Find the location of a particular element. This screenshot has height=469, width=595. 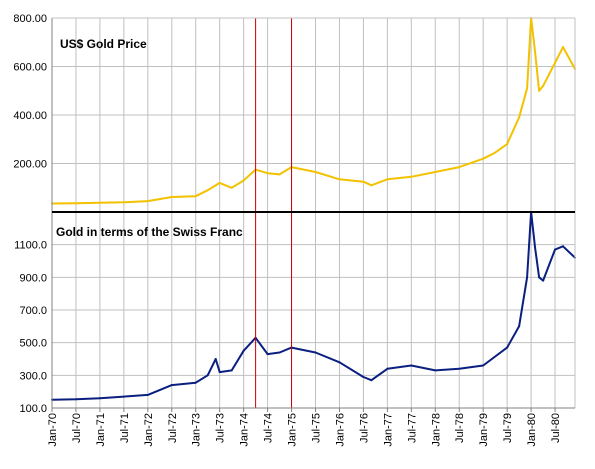

top-y-tick-label: 600.00 is located at coordinates (30, 68).